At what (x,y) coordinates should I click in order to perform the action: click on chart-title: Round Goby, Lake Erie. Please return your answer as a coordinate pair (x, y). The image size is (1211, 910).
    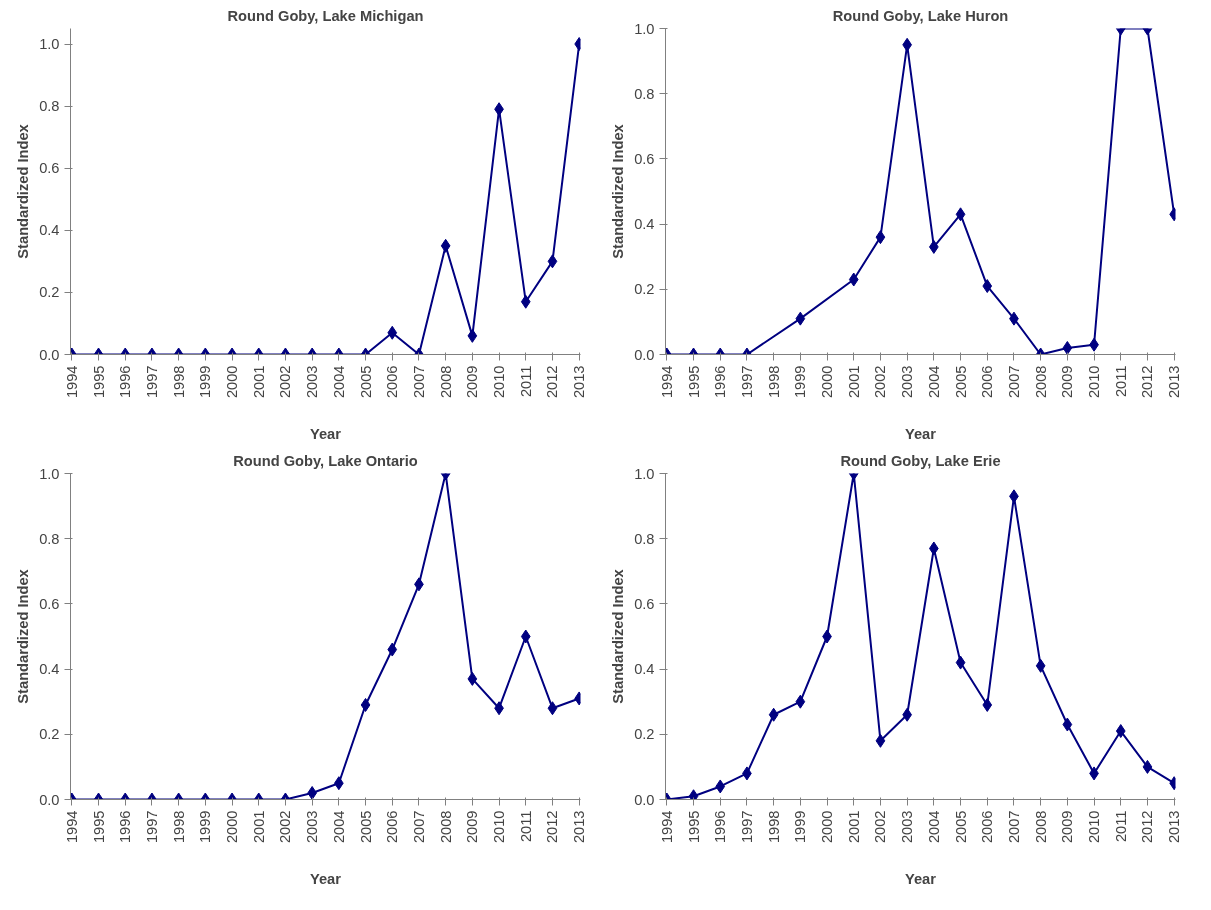
    Looking at the image, I should click on (920, 460).